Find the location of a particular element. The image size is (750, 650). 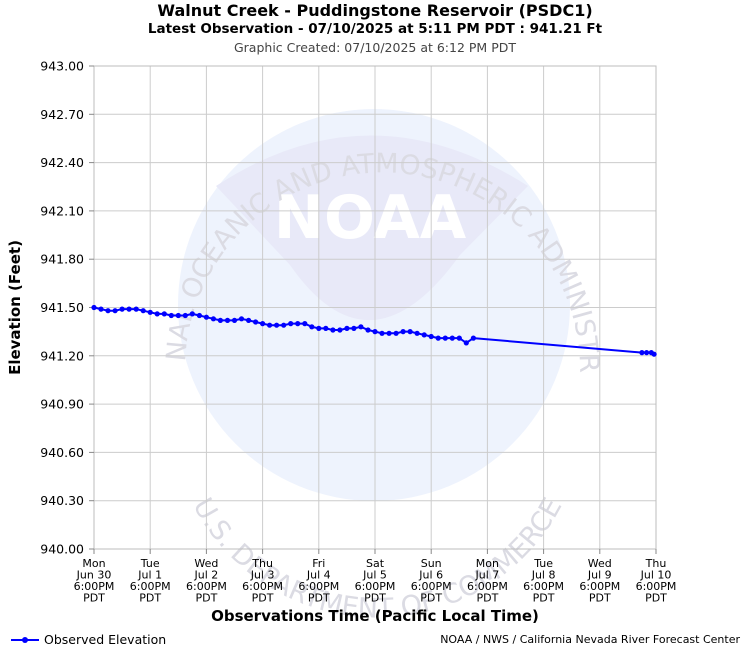

x-tick-label: Mon Jul 7 6:00PM PDT is located at coordinates (487, 581).